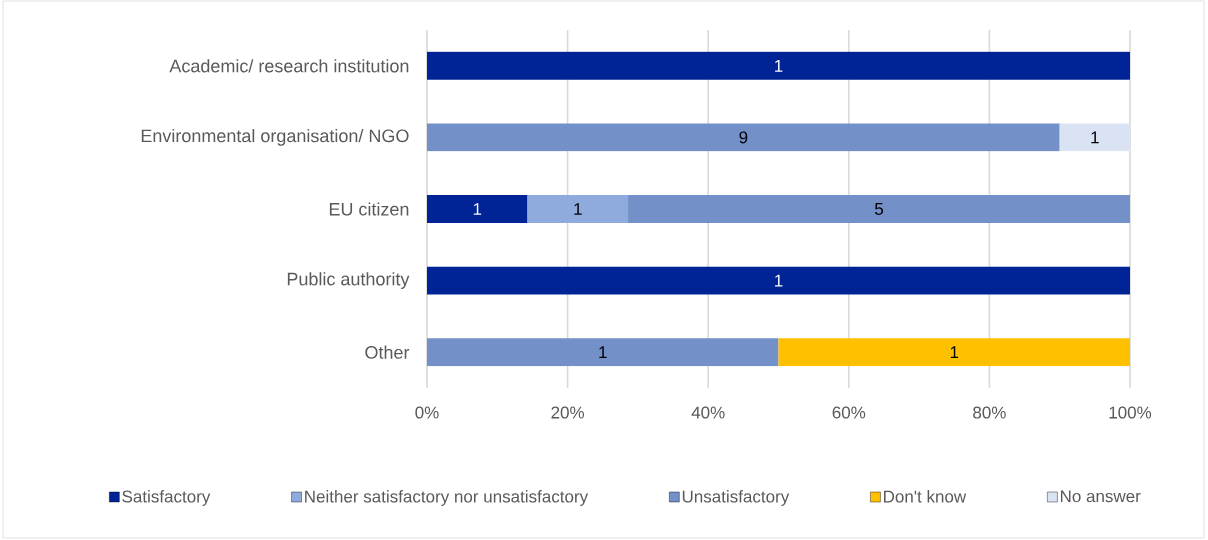  Describe the element at coordinates (275, 137) in the screenshot. I see `y-tick-label: Environmental organisation/ NGO` at that location.